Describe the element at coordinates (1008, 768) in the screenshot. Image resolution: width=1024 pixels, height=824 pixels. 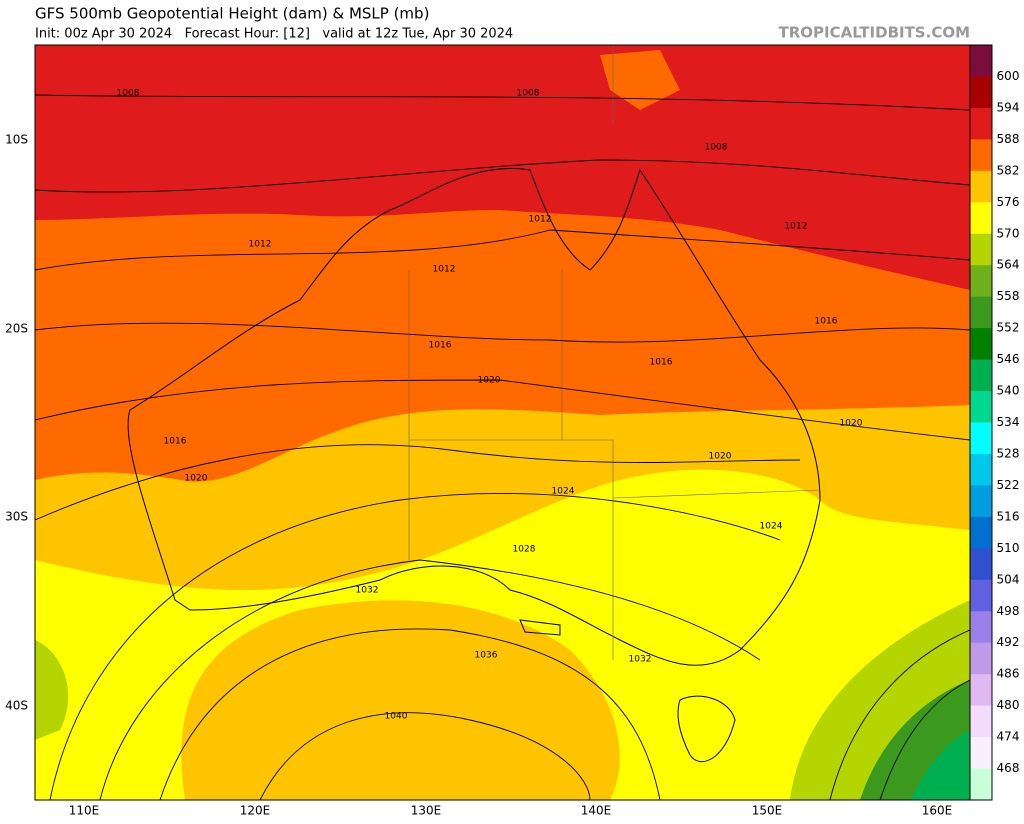
I see `colorbar-label: 468` at that location.